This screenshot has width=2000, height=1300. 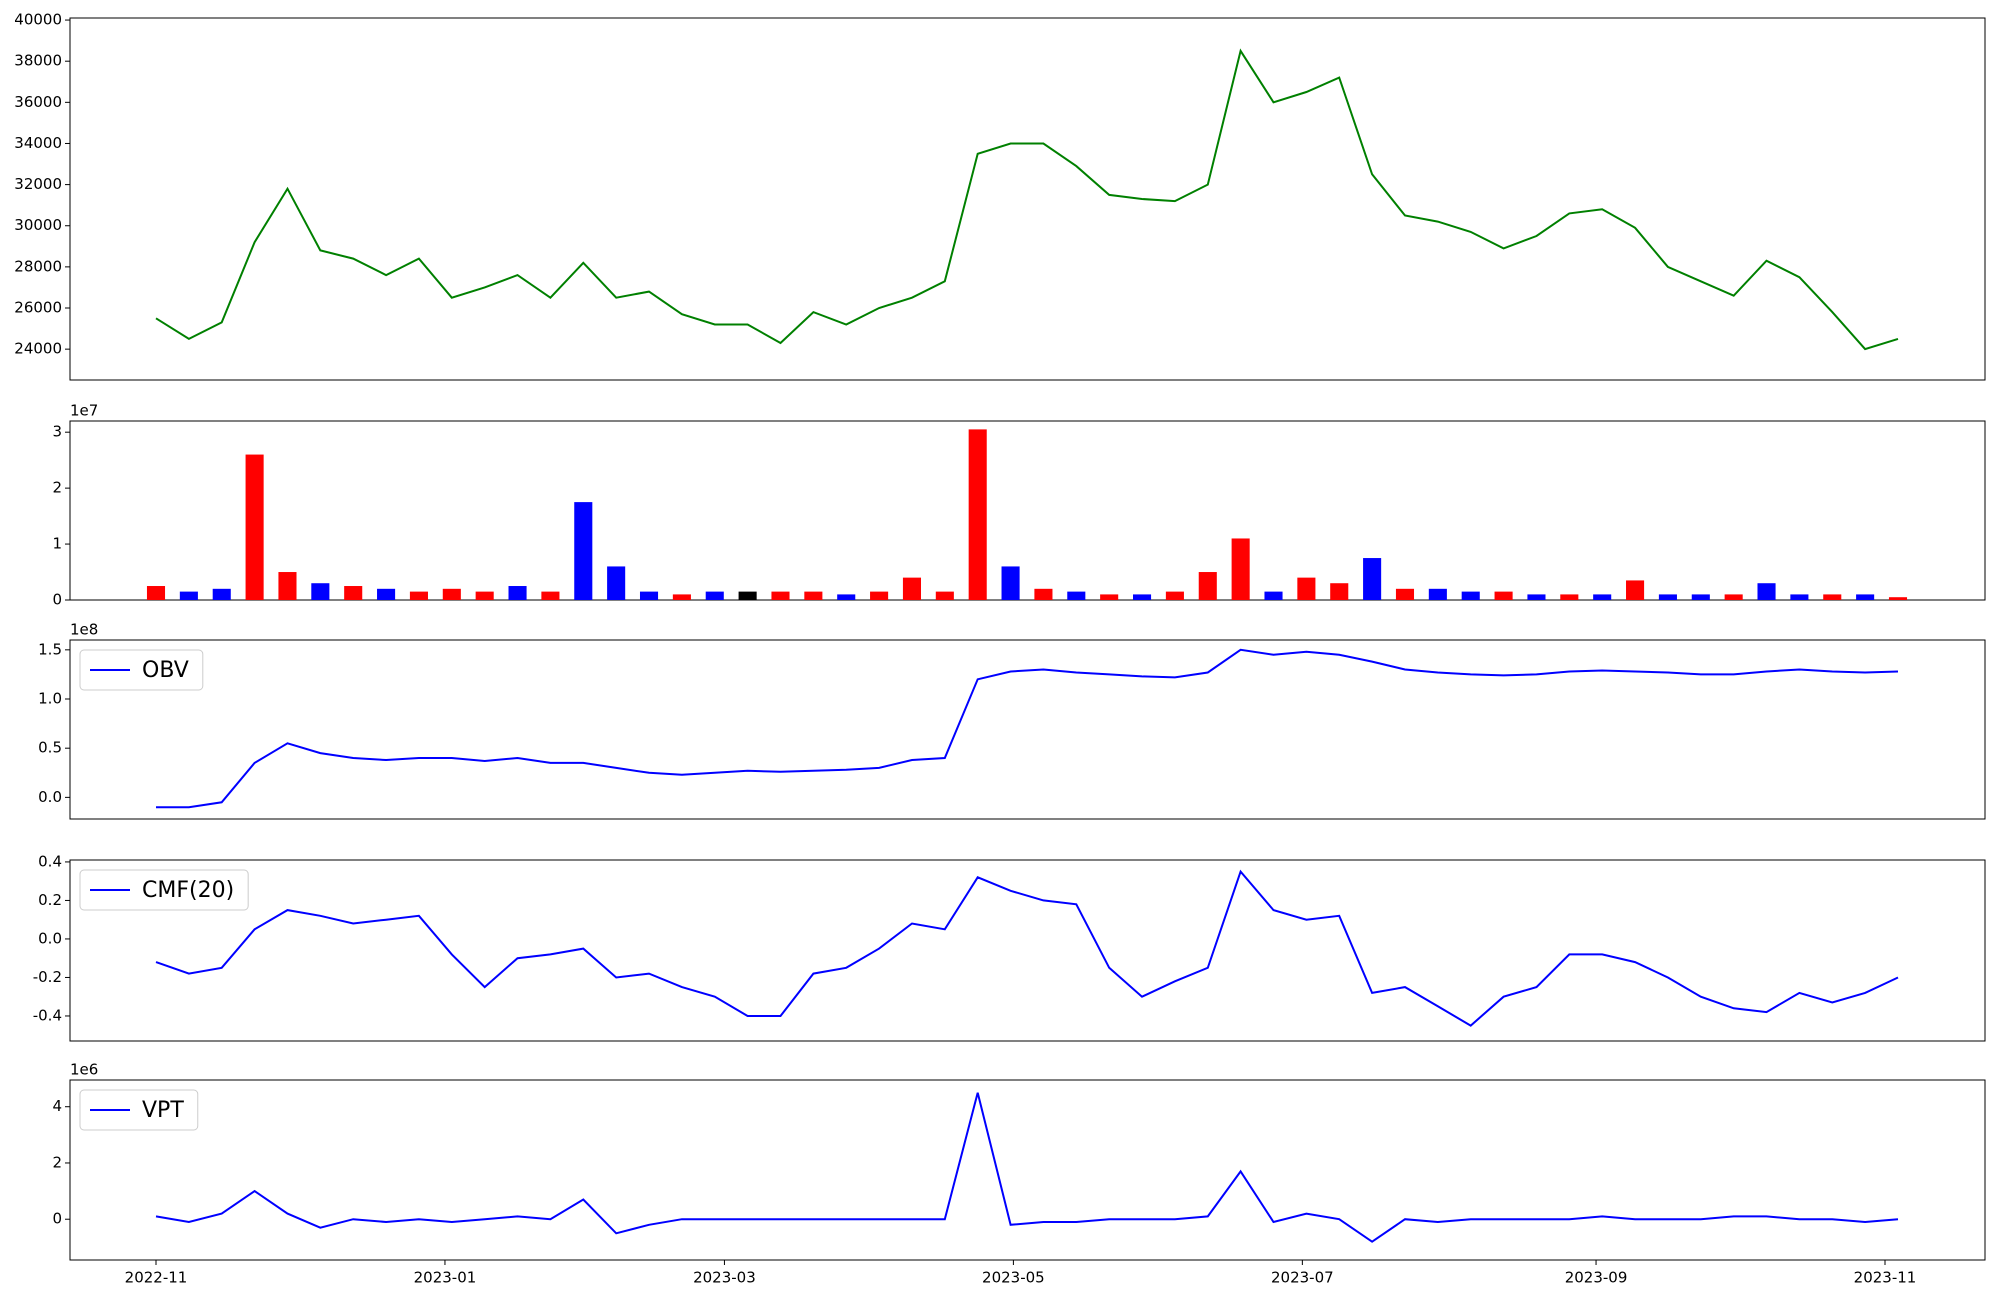 I want to click on y-tick-label: 1.0, so click(x=50, y=699).